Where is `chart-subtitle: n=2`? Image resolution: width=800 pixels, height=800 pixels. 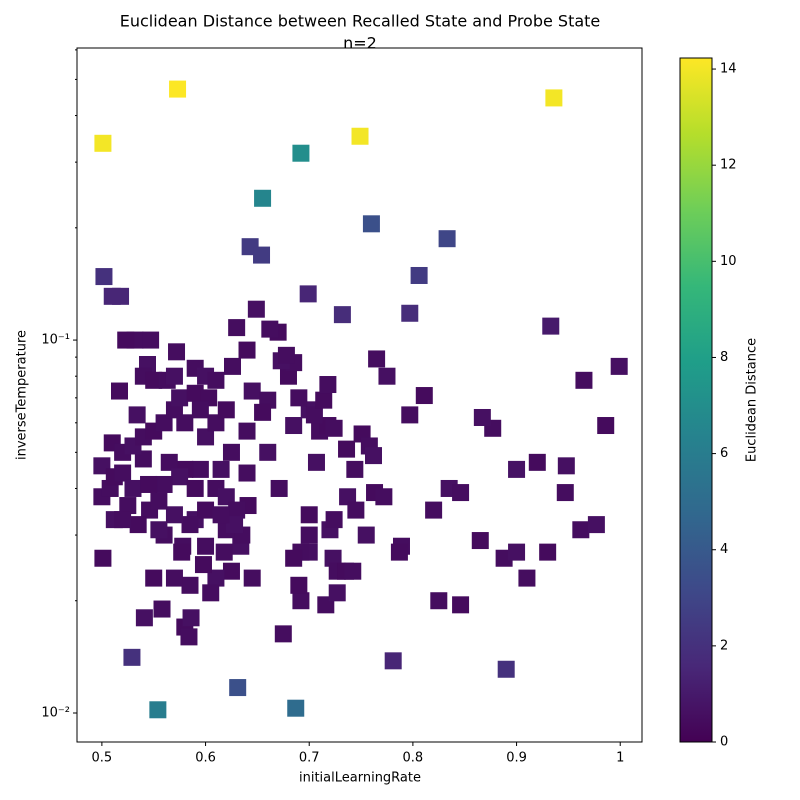 chart-subtitle: n=2 is located at coordinates (360, 43).